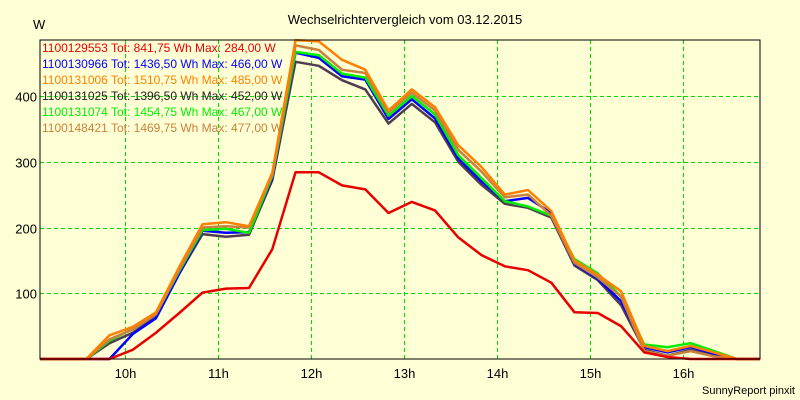 Image resolution: width=800 pixels, height=400 pixels. Describe the element at coordinates (26, 196) in the screenshot. I see `y-ticks: 100 200 300 400` at that location.